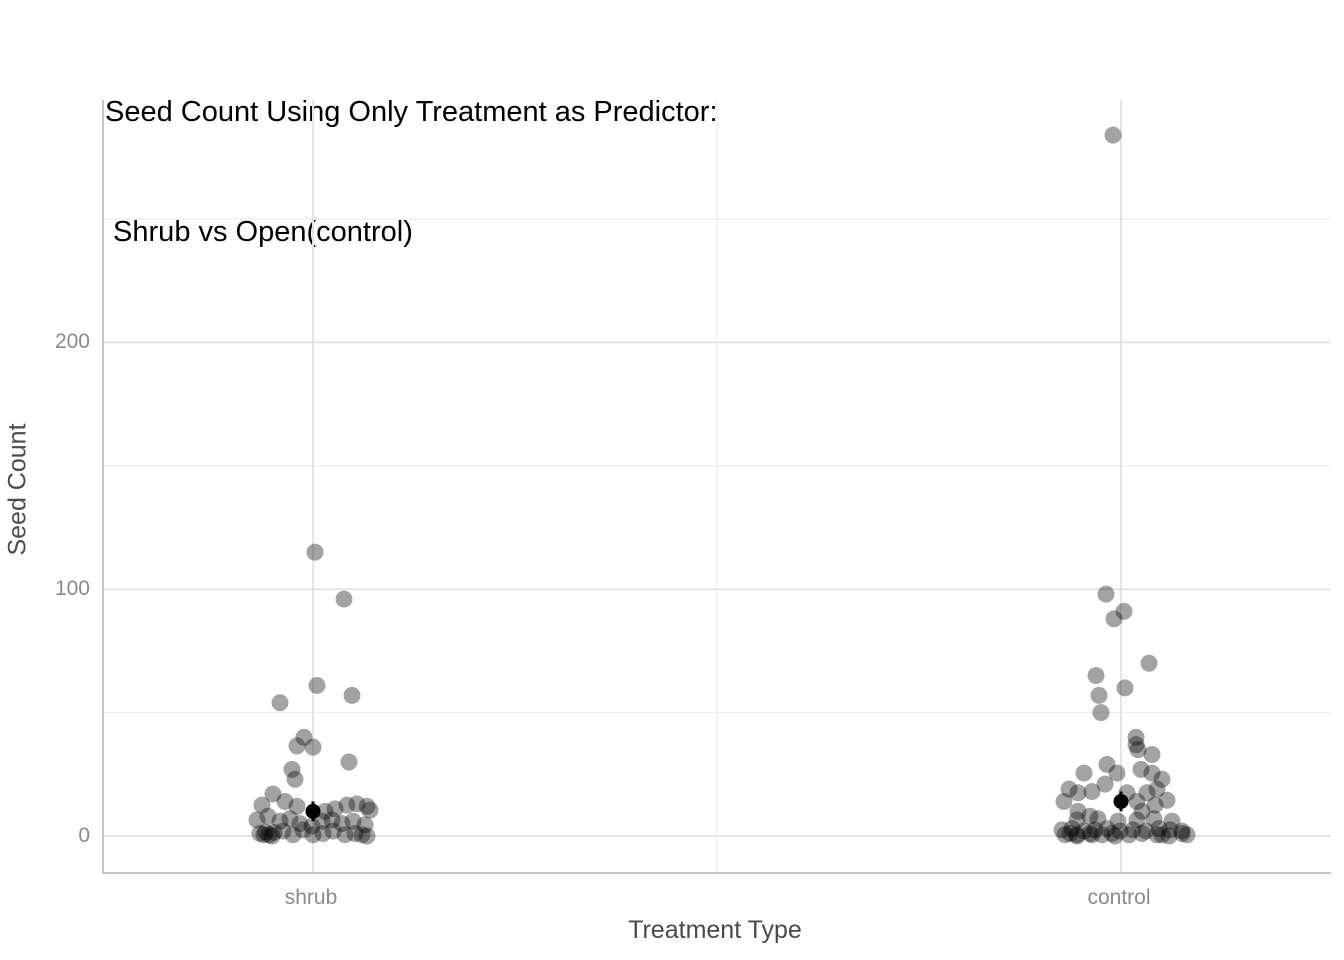 This screenshot has width=1344, height=960. Describe the element at coordinates (311, 897) in the screenshot. I see `x-tick-label-shrub: shrub` at that location.